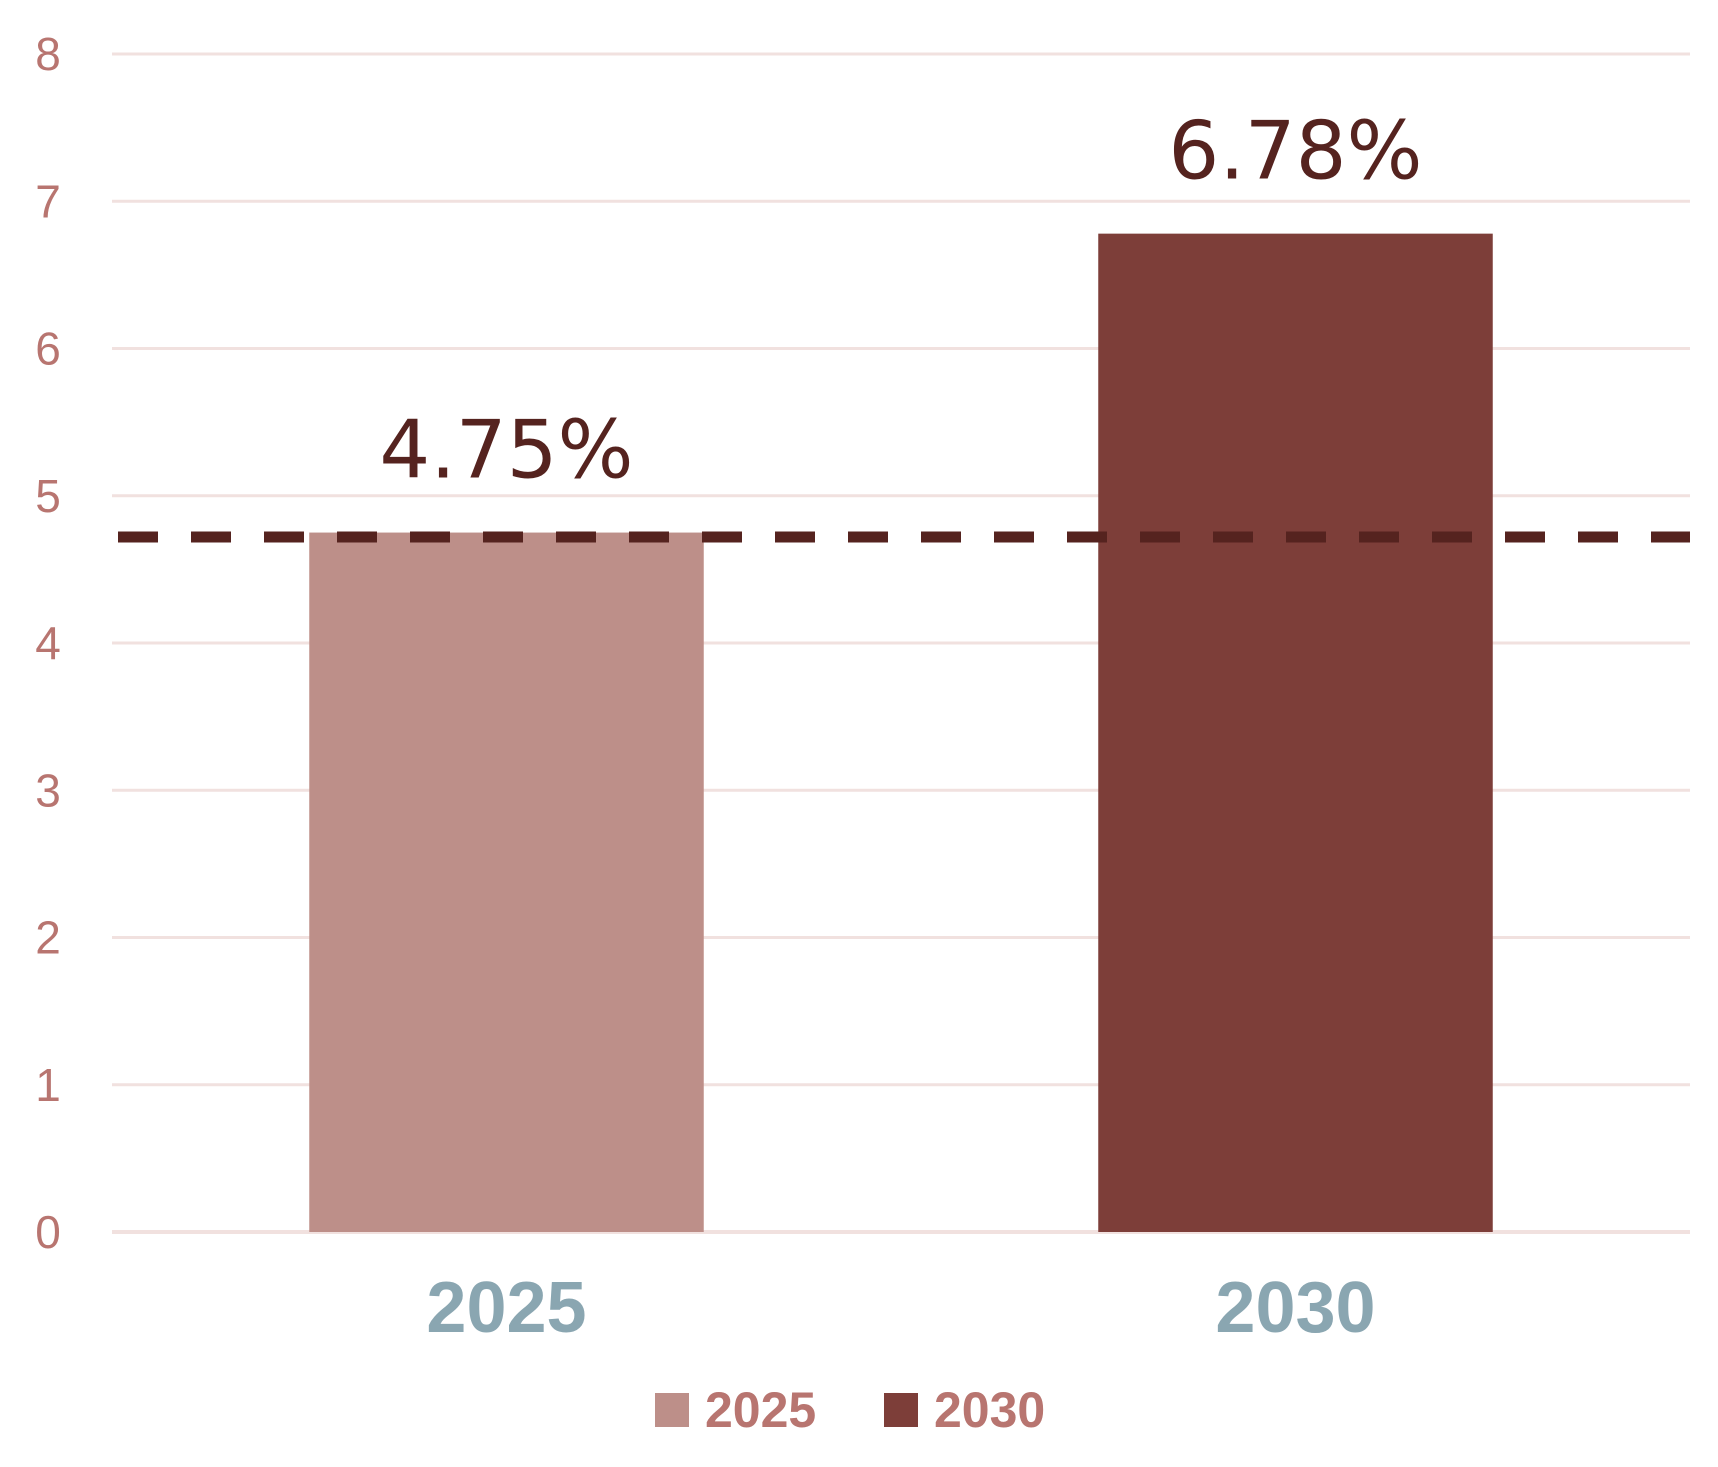 This screenshot has width=1718, height=1467. What do you see at coordinates (850, 1410) in the screenshot?
I see `legend: 2025 2030` at bounding box center [850, 1410].